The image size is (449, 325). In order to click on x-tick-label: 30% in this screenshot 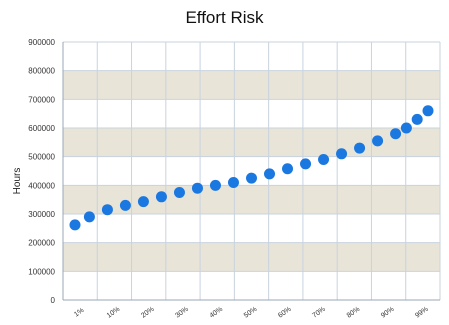, I will do `click(181, 313)`.